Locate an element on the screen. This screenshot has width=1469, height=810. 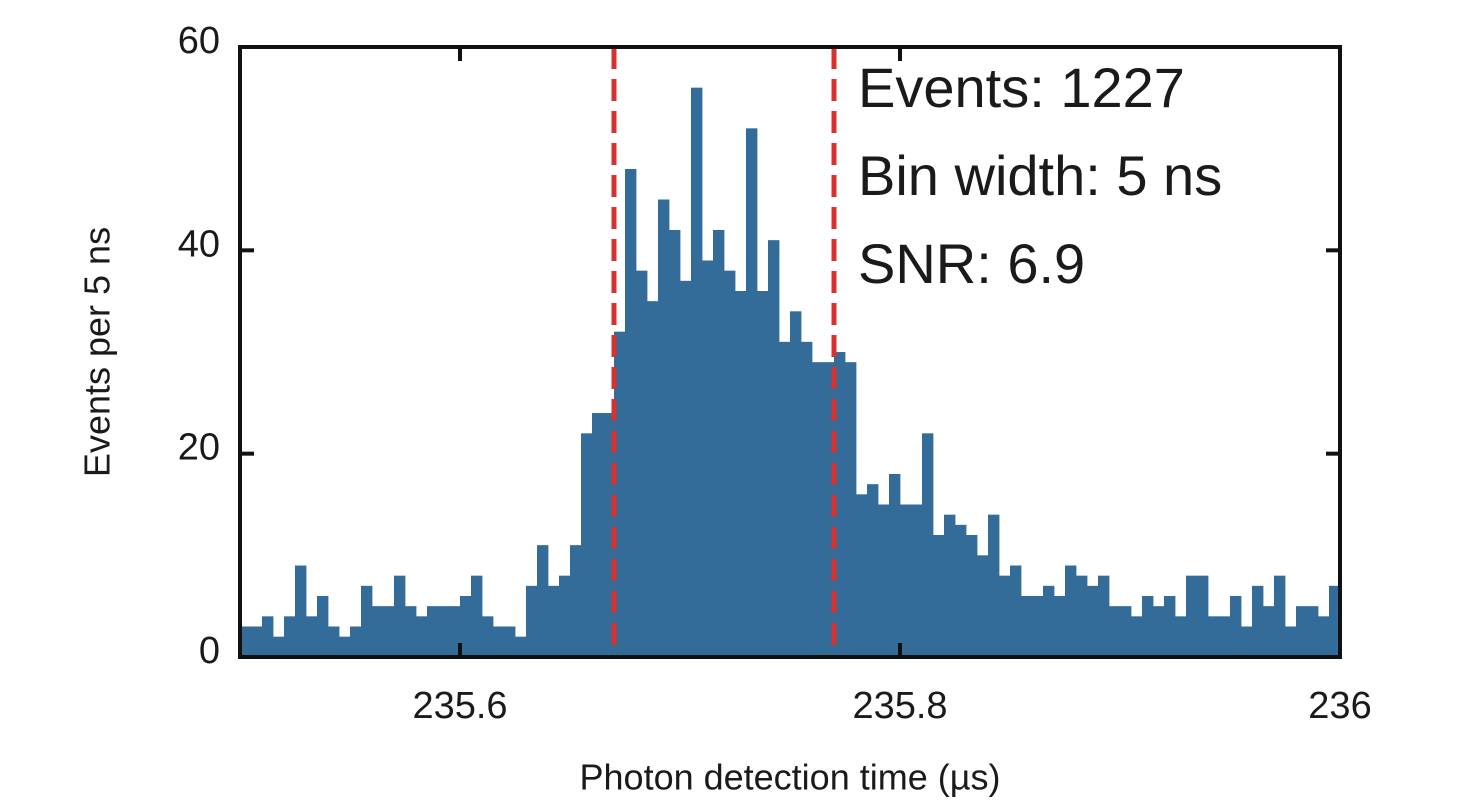
annotation: Events: 1227 is located at coordinates (1021, 87).